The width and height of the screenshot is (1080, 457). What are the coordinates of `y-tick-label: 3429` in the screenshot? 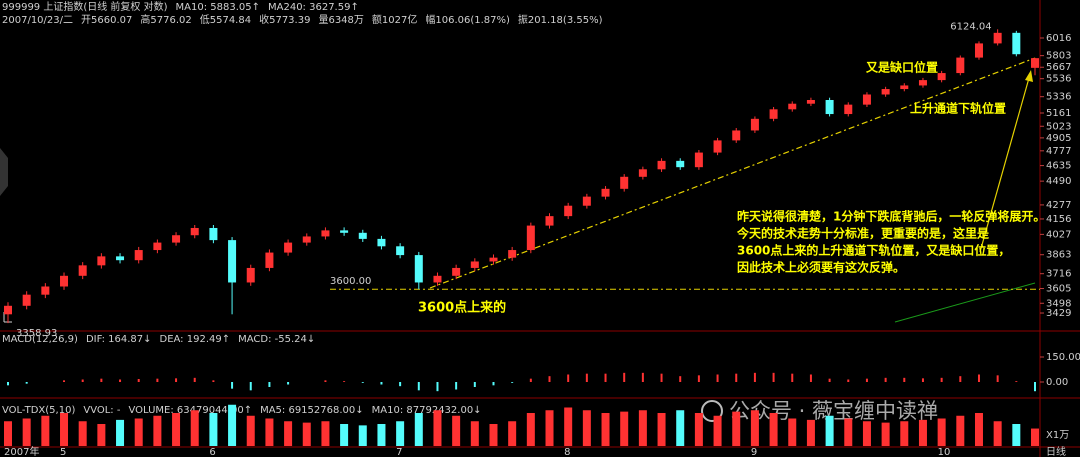 It's located at (1058, 313).